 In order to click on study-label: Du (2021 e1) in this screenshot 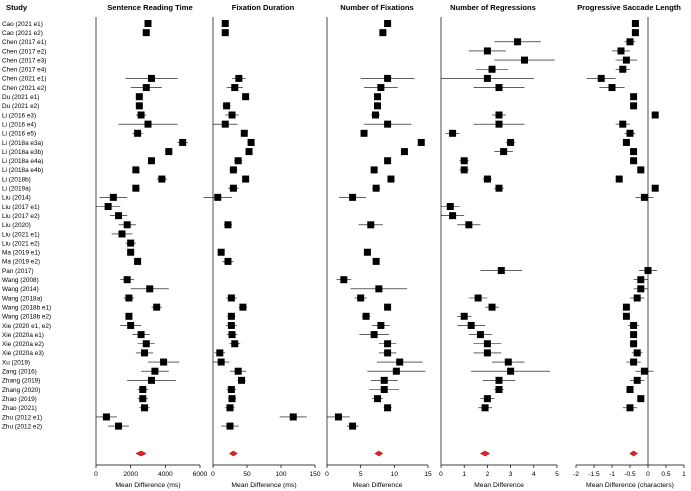, I will do `click(20, 97)`.